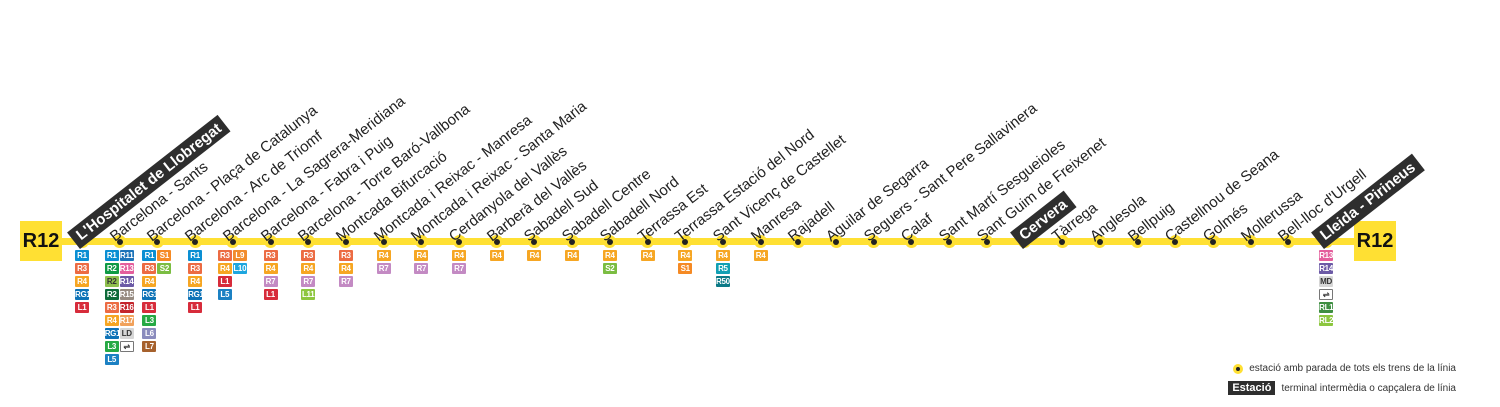 The image size is (1500, 407). What do you see at coordinates (1375, 241) in the screenshot?
I see `line-badge-right: R12` at bounding box center [1375, 241].